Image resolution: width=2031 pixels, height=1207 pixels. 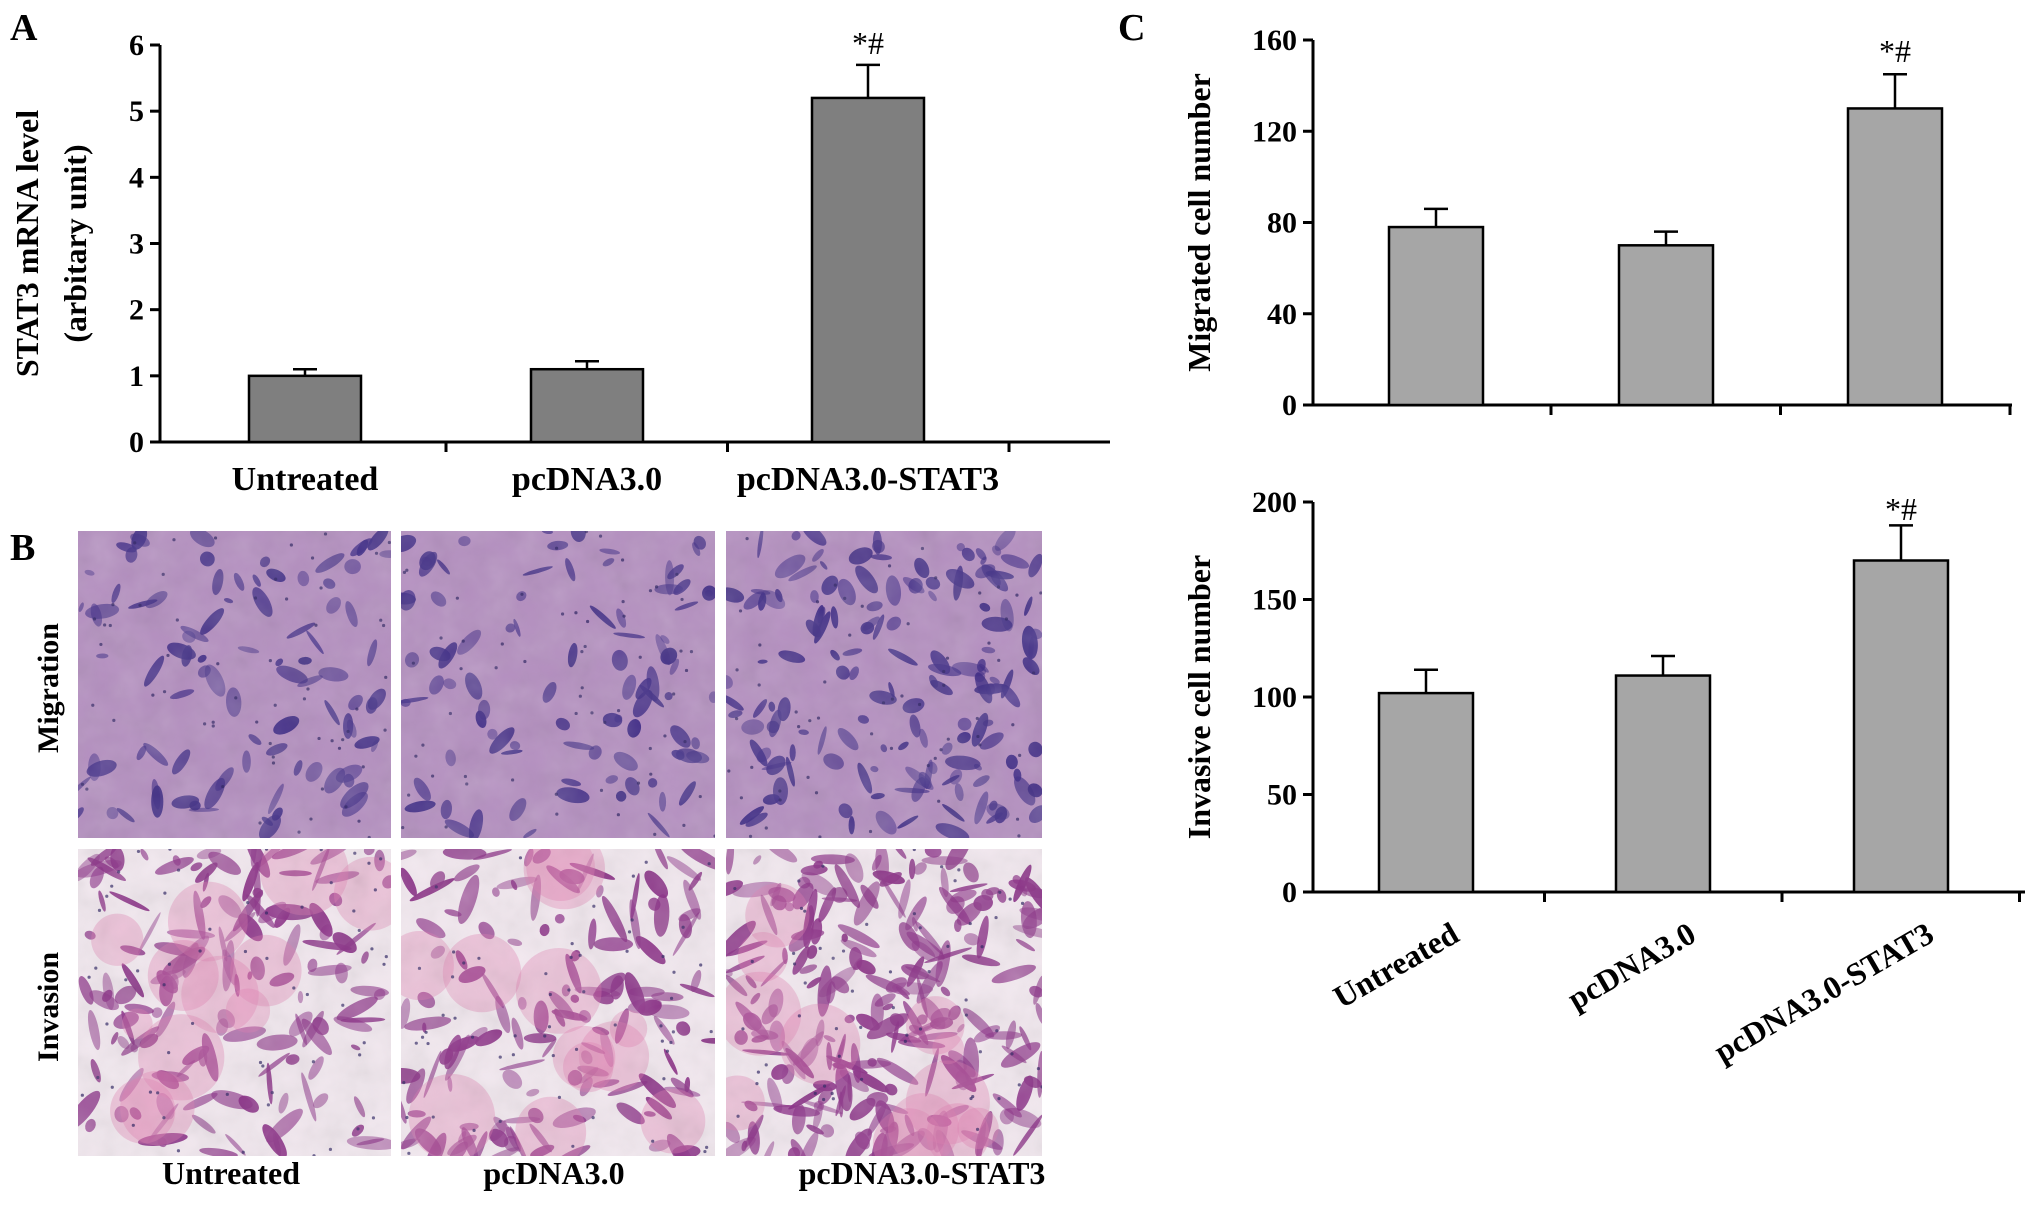 What do you see at coordinates (1282, 223) in the screenshot?
I see `y-tick-label: 80` at bounding box center [1282, 223].